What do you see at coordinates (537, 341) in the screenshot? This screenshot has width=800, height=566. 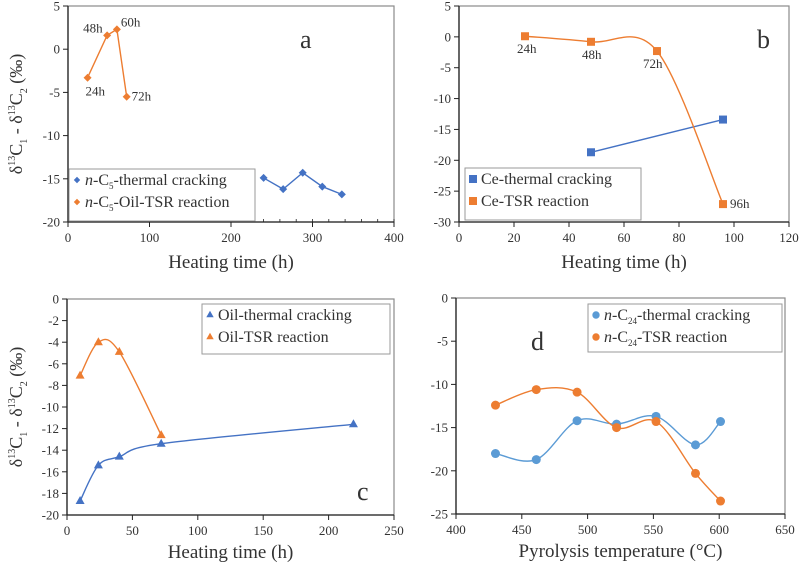 I see `panel-letter: d` at bounding box center [537, 341].